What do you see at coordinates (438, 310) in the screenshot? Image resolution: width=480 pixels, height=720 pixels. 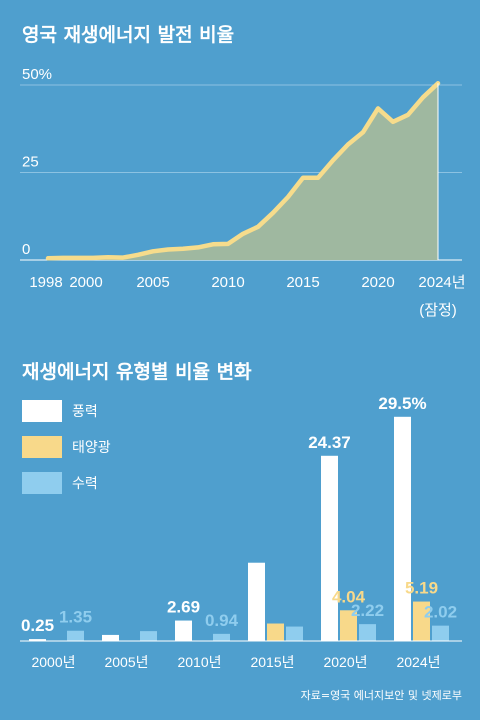 I see `chart1-x-note: (잠정)` at bounding box center [438, 310].